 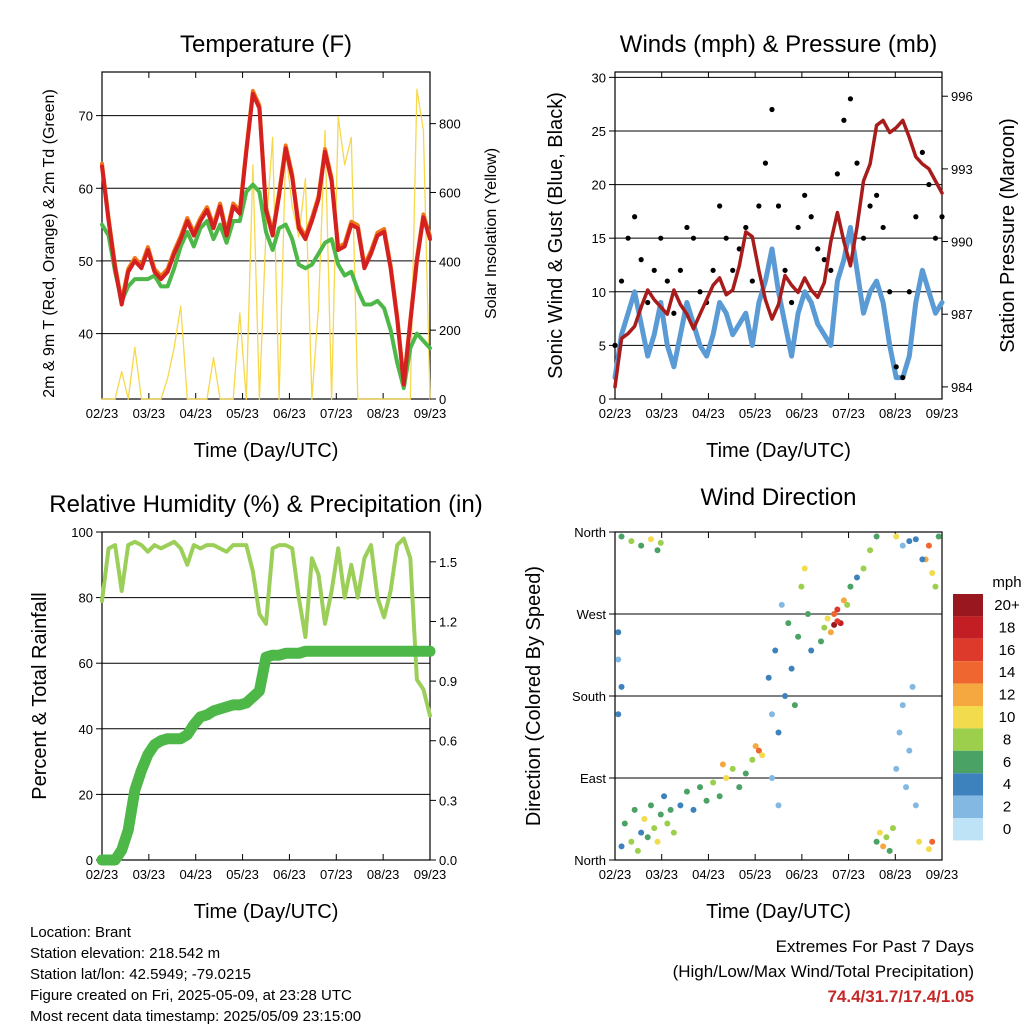 What do you see at coordinates (599, 238) in the screenshot?
I see `y-tick-label: 15` at bounding box center [599, 238].